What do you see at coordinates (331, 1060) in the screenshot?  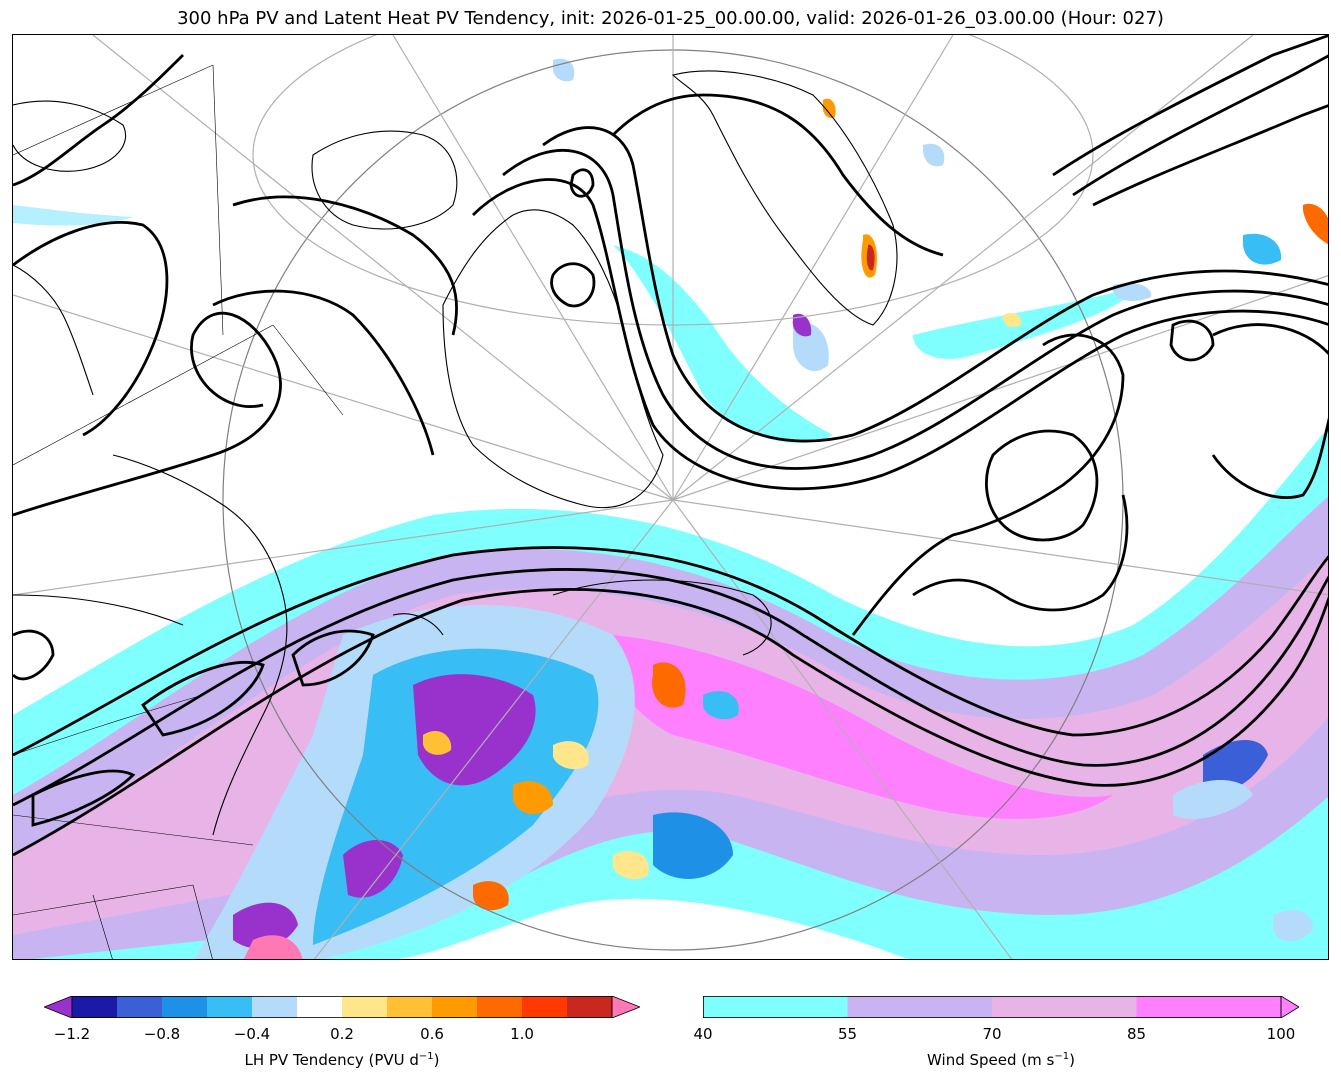 I see `lh-label-text: LH PV Tendency (PVU d` at bounding box center [331, 1060].